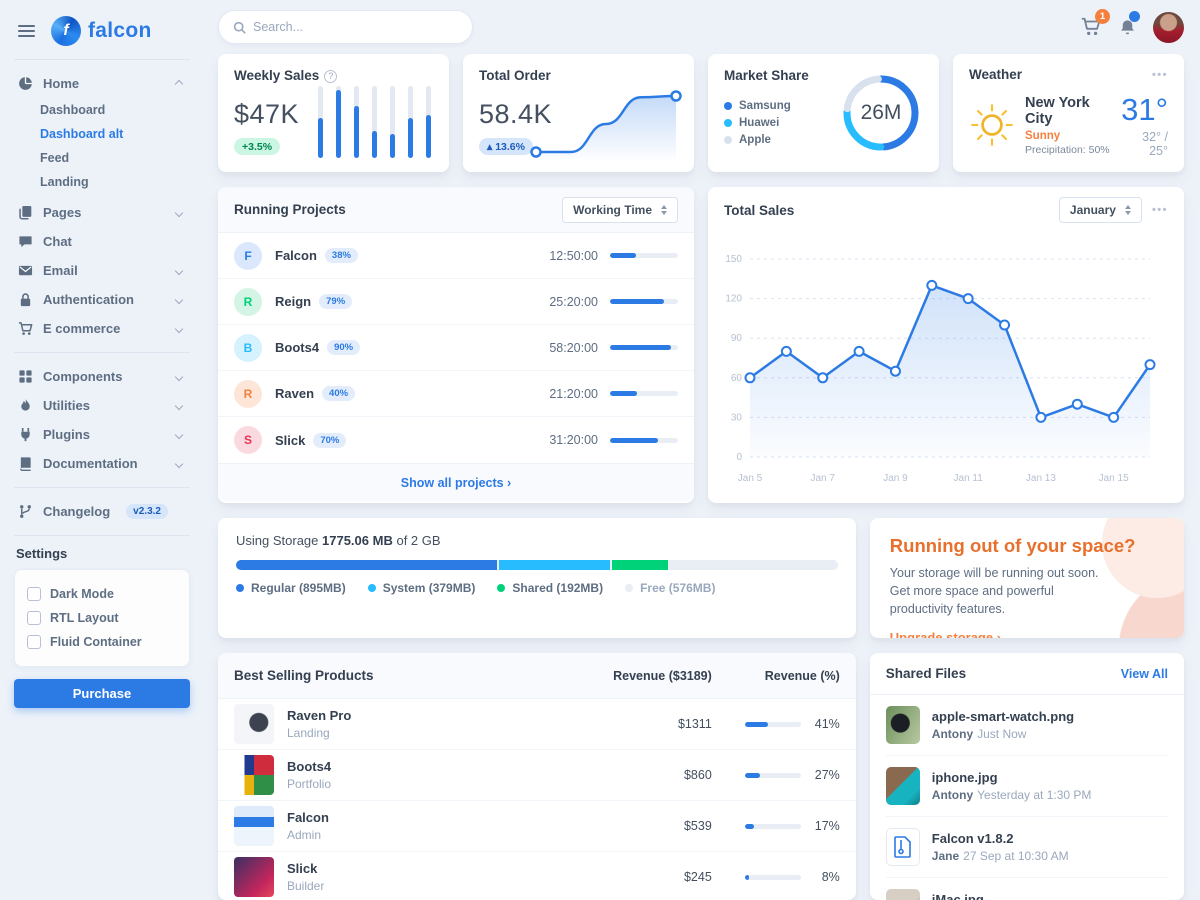 The height and width of the screenshot is (900, 1200). Describe the element at coordinates (319, 715) in the screenshot. I see `product-name: Raven Pro` at that location.